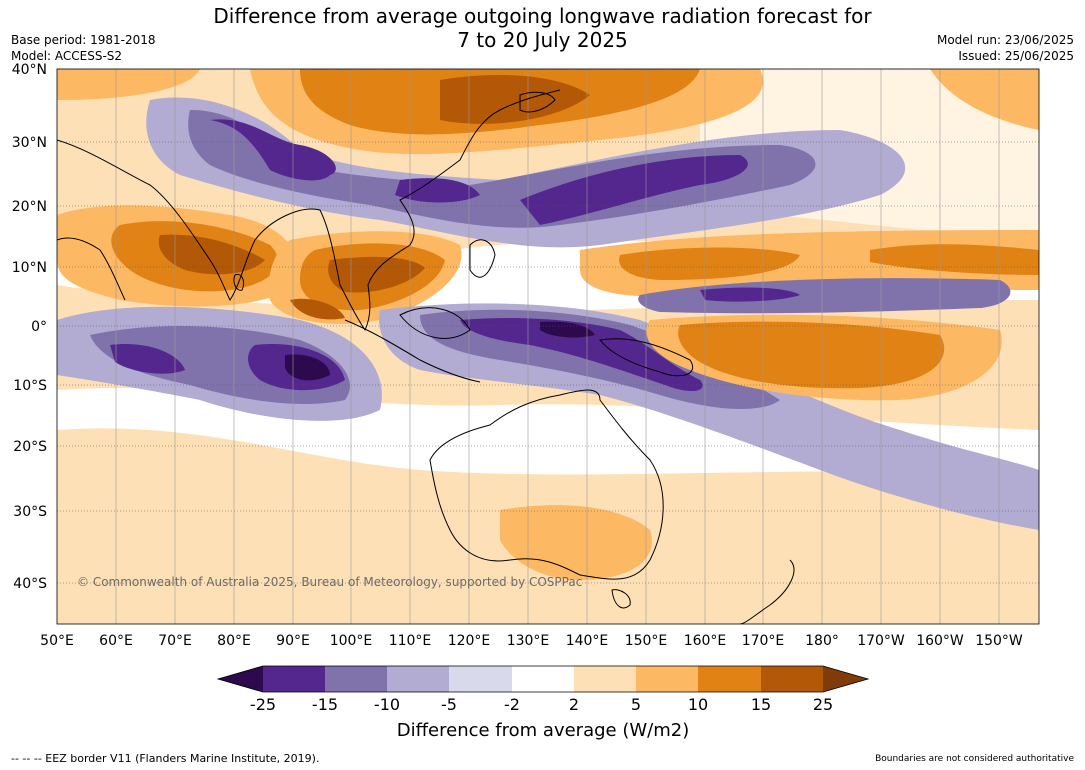 This screenshot has width=1085, height=770. I want to click on orange-scs-dark, so click(357, 288).